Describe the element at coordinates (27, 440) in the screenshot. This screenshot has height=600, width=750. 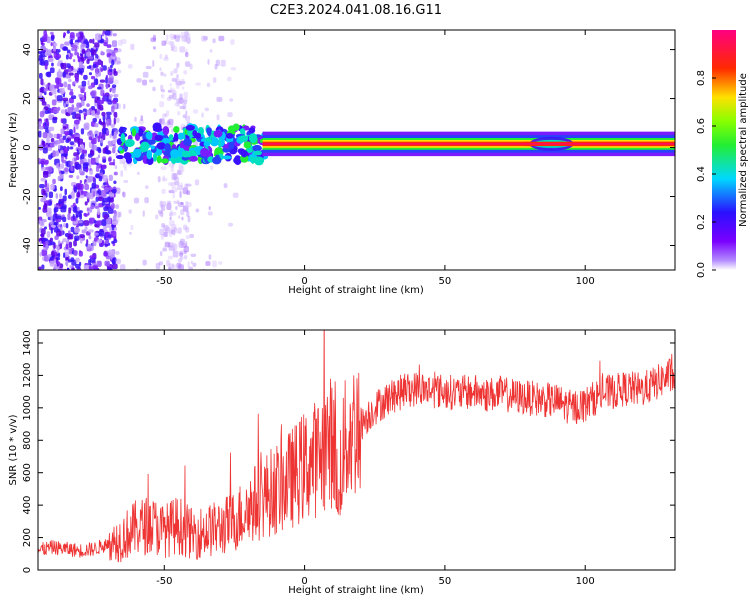
I see `snr-y-tick-label: 800` at that location.